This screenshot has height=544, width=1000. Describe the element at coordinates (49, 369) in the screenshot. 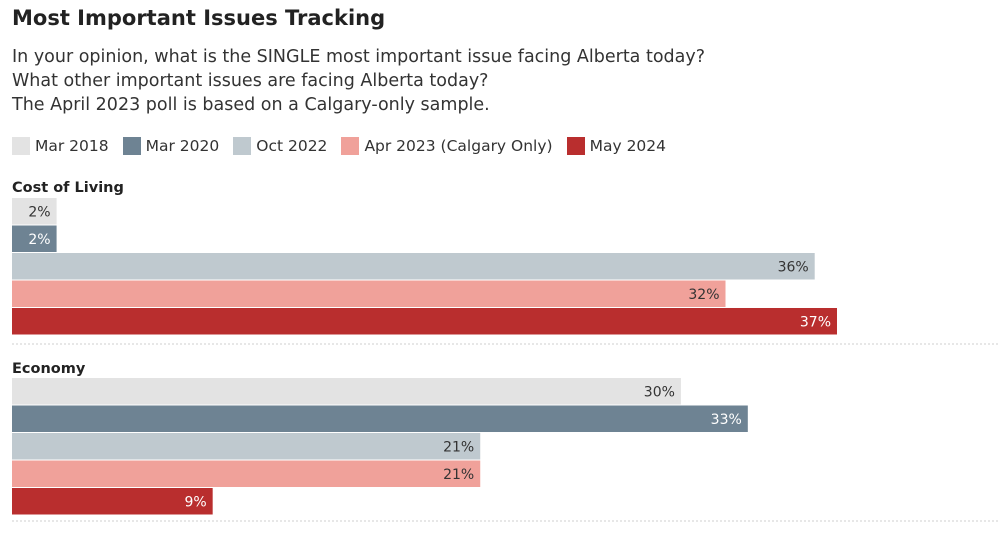

I see `category-label-economy: Economy` at that location.